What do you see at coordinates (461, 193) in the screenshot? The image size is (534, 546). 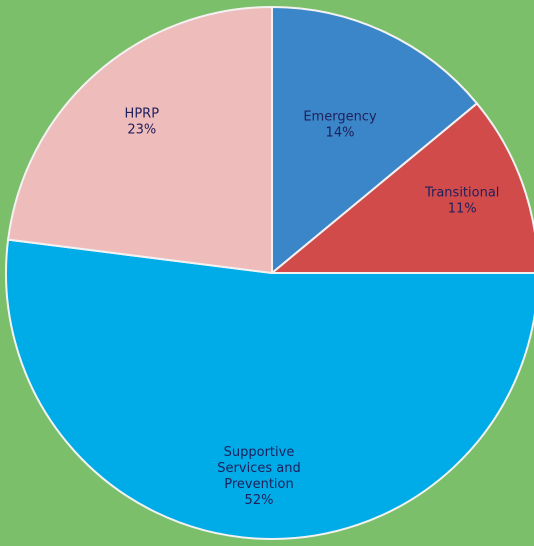 I see `slice-label-line: Transitional` at bounding box center [461, 193].